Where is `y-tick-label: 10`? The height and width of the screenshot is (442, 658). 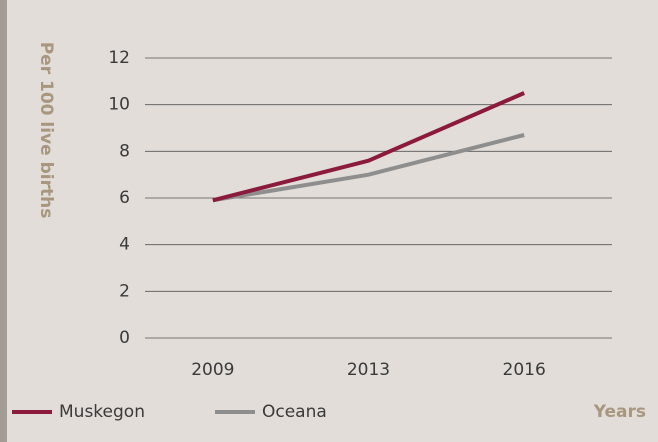 y-tick-label: 10 is located at coordinates (119, 105).